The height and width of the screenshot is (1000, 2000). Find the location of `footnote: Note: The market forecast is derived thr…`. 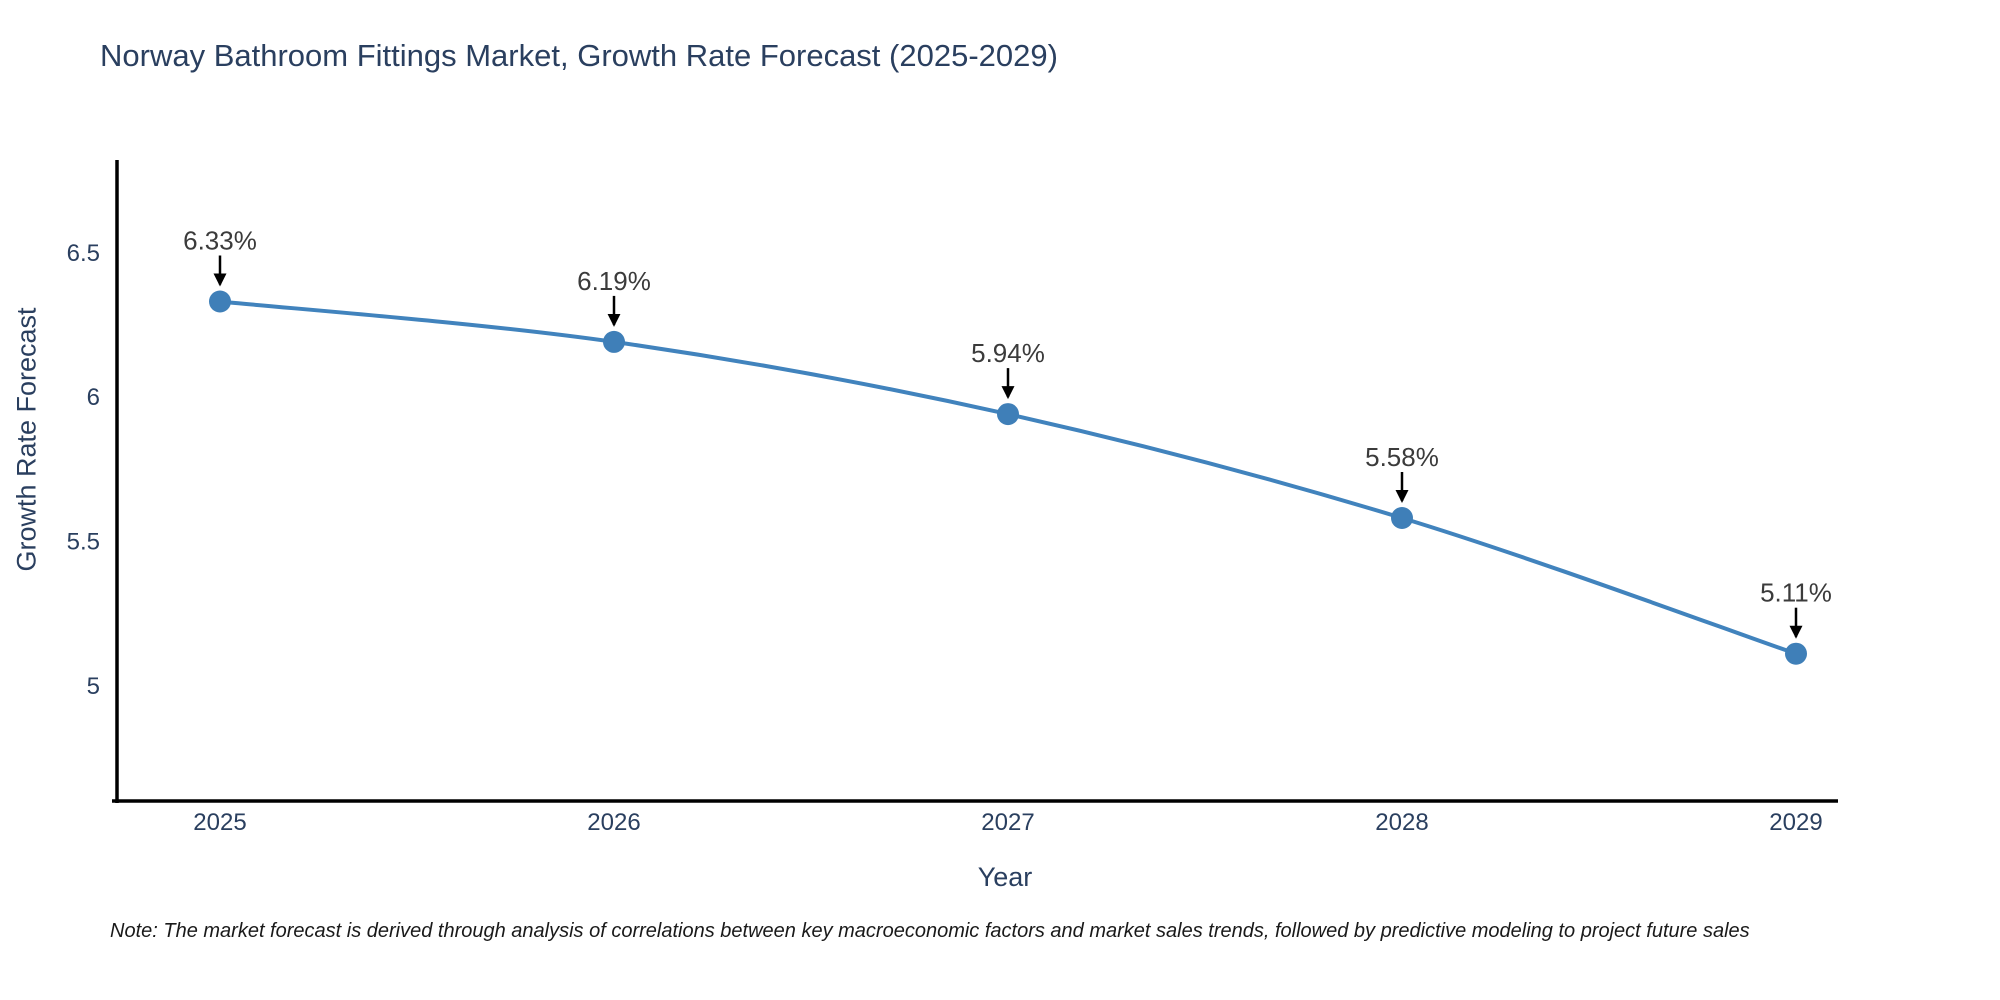

footnote: Note: The market forecast is derived thr… is located at coordinates (930, 931).